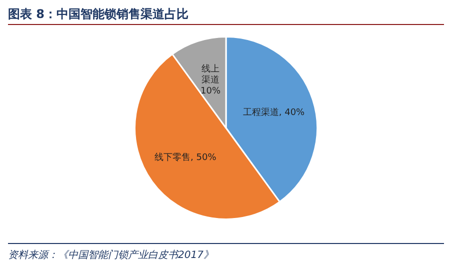 The image size is (452, 276). I want to click on slice-label: 线上渠道, so click(210, 75).